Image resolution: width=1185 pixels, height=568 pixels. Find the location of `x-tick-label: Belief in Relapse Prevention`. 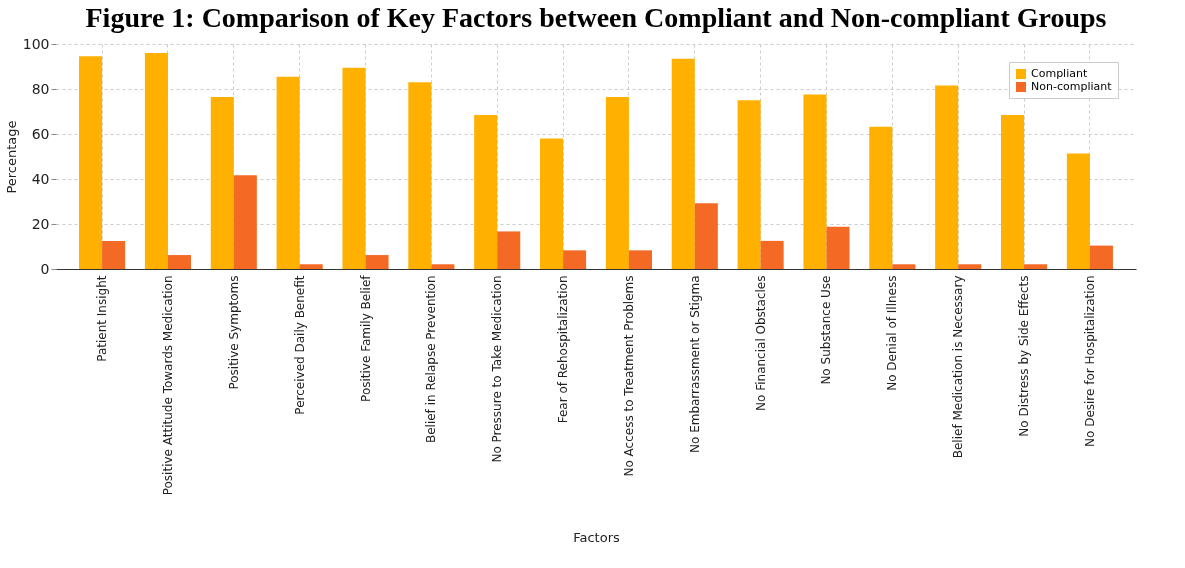

x-tick-label: Belief in Relapse Prevention is located at coordinates (431, 359).